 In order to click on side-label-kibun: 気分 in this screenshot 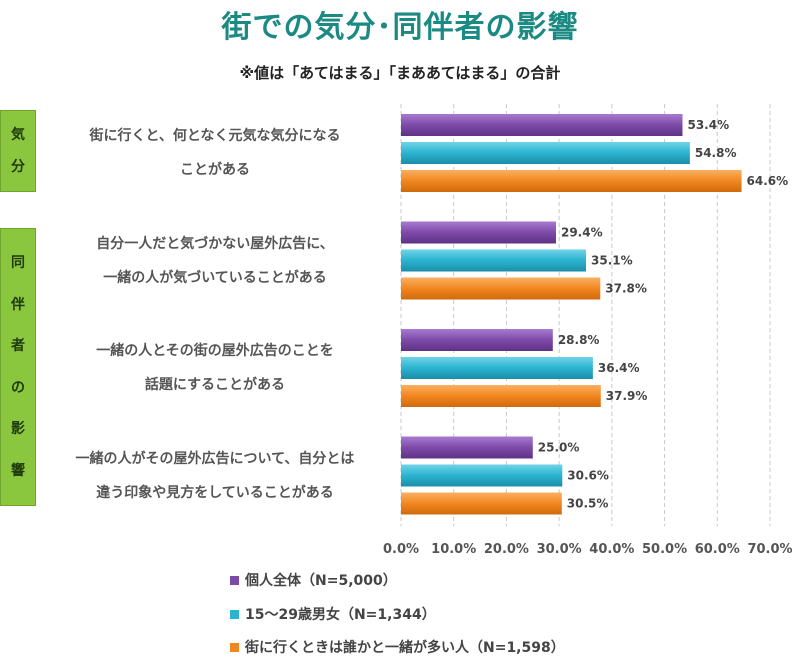, I will do `click(18, 151)`.